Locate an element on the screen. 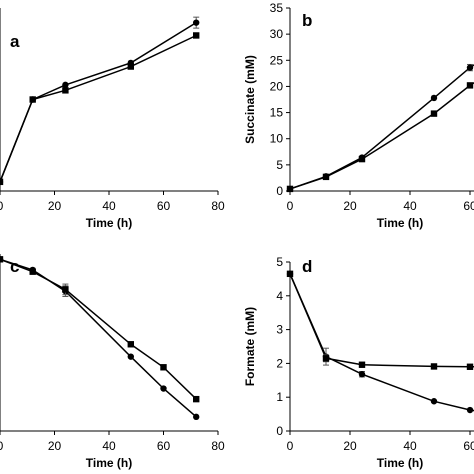 The image size is (474, 474). panel-d-y-tick-label-3: 3 is located at coordinates (279, 330).